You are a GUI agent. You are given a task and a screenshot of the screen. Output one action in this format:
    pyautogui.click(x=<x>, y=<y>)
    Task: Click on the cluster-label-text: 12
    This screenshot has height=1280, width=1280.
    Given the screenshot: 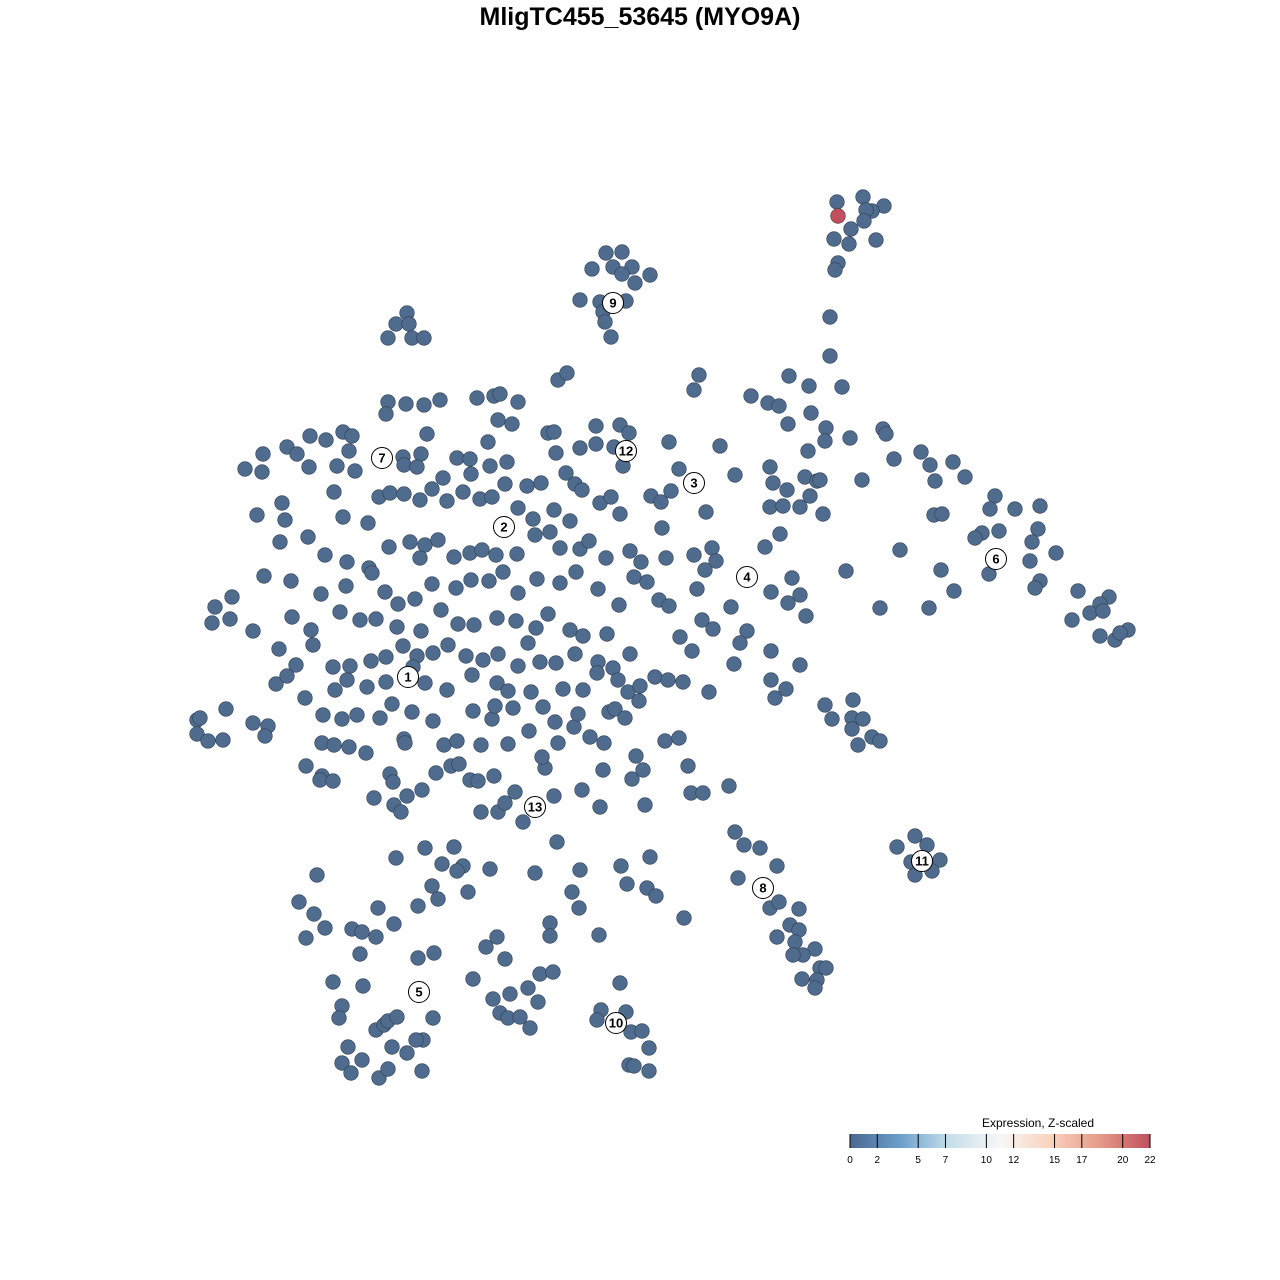 What is the action you would take?
    pyautogui.click(x=626, y=451)
    